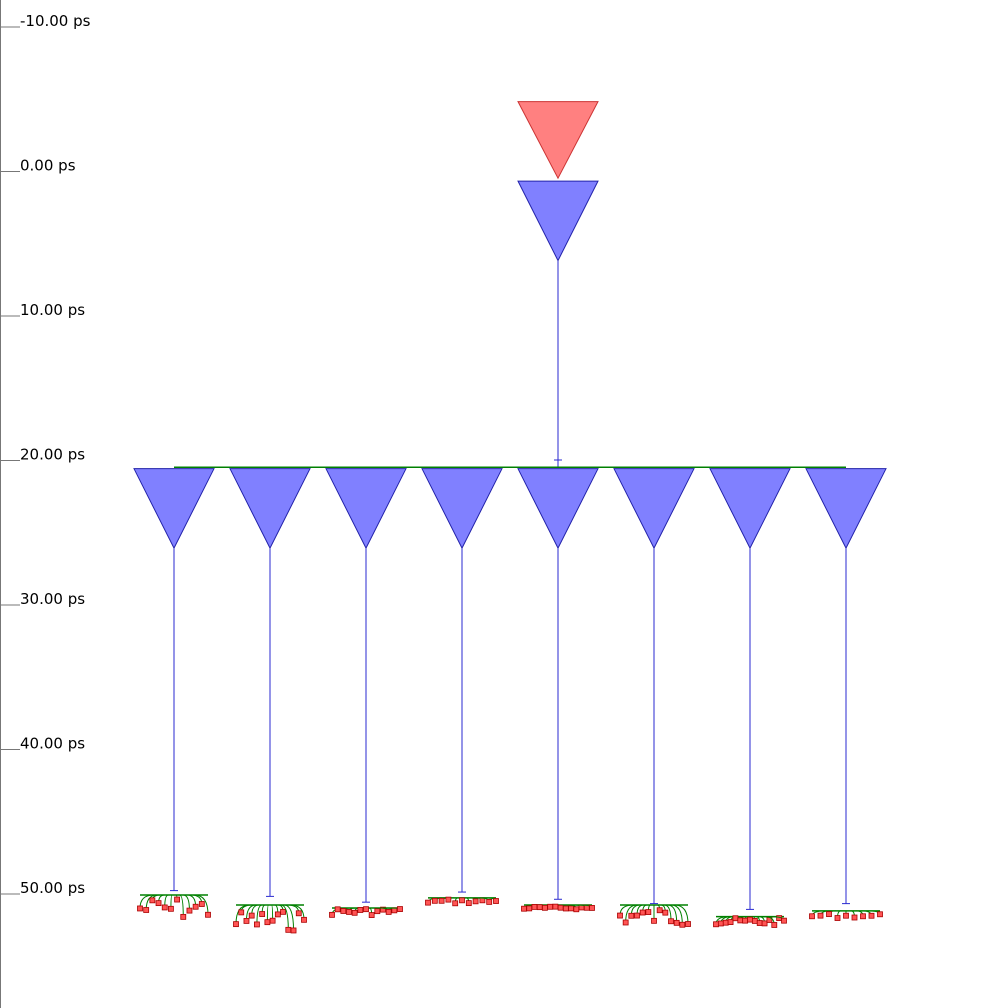 The width and height of the screenshot is (1008, 1008). Describe the element at coordinates (52, 310) in the screenshot. I see `axis-tick-label: 10.00 ps` at that location.